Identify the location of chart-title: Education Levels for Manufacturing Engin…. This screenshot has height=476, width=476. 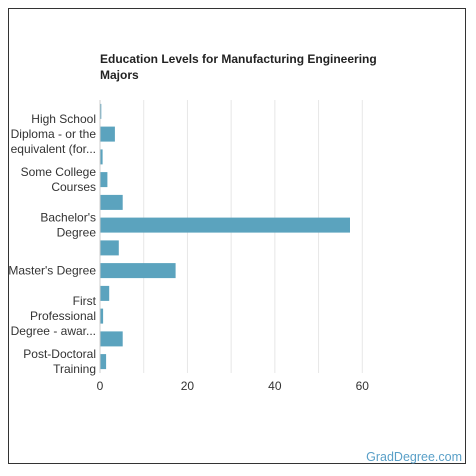
(250, 67).